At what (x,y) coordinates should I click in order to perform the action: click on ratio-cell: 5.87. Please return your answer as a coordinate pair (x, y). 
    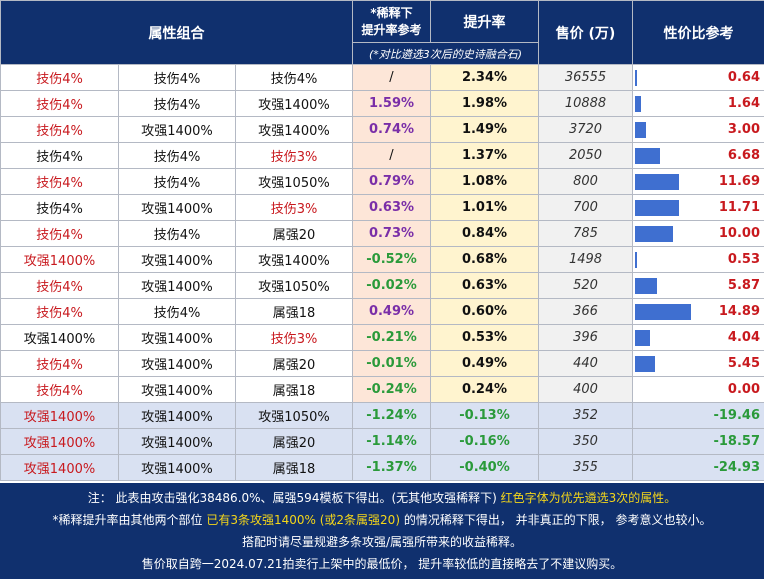
    Looking at the image, I should click on (698, 285).